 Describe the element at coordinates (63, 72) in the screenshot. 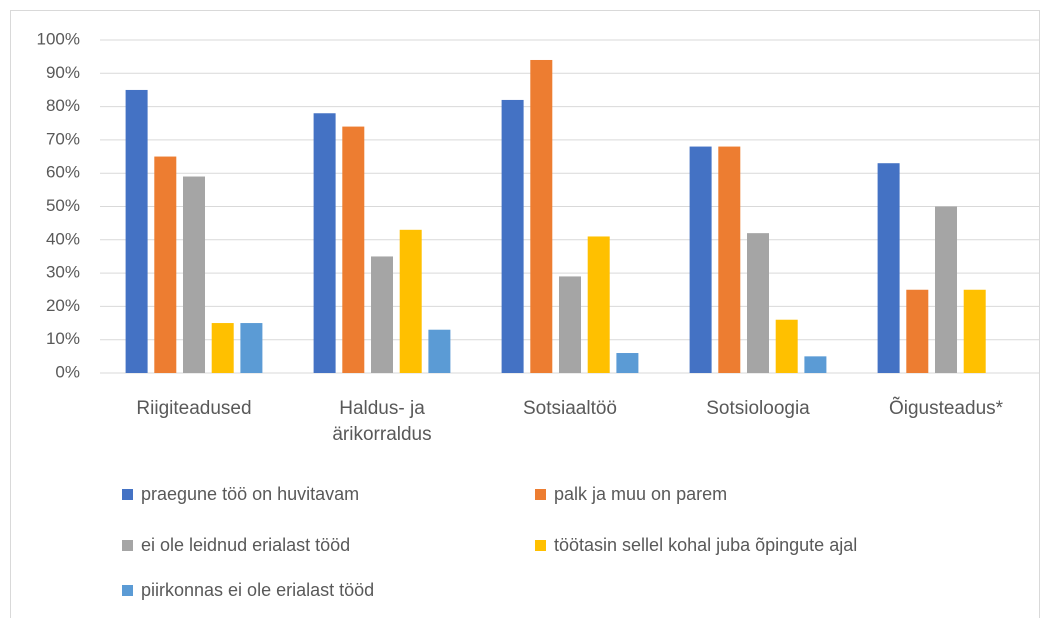

I see `y-tick-label: 90%` at that location.